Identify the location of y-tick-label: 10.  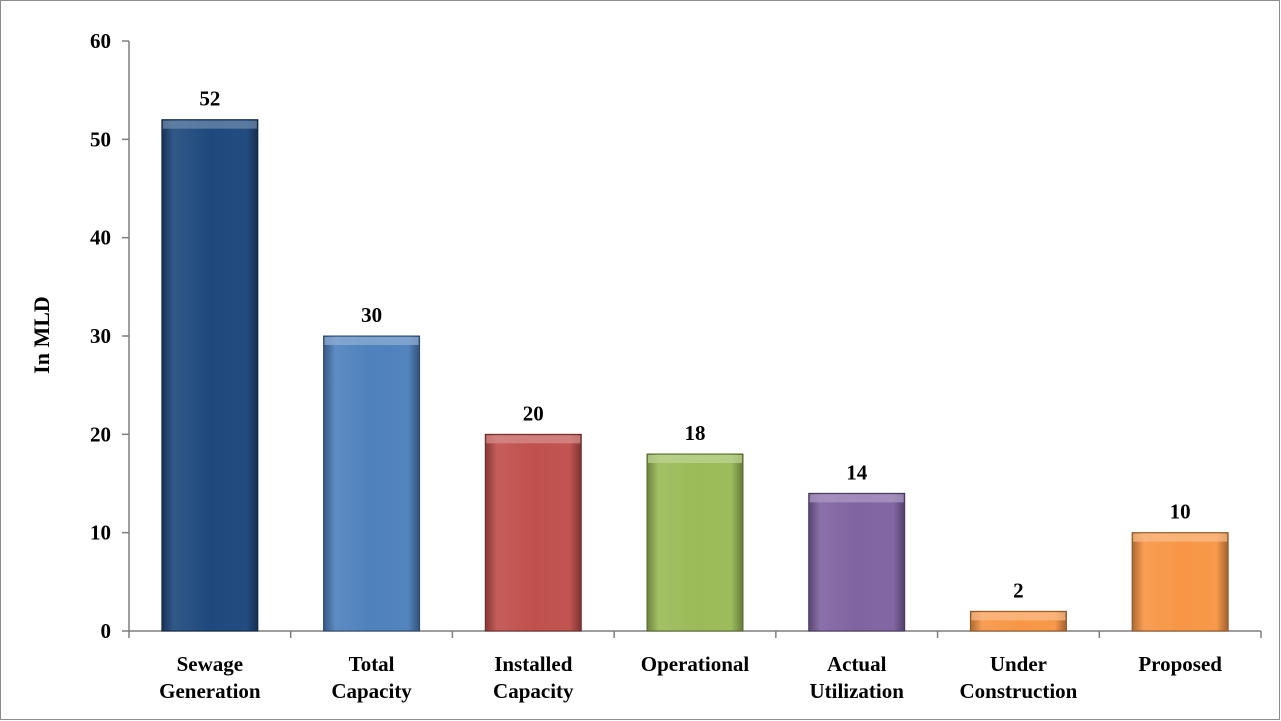
(100, 533).